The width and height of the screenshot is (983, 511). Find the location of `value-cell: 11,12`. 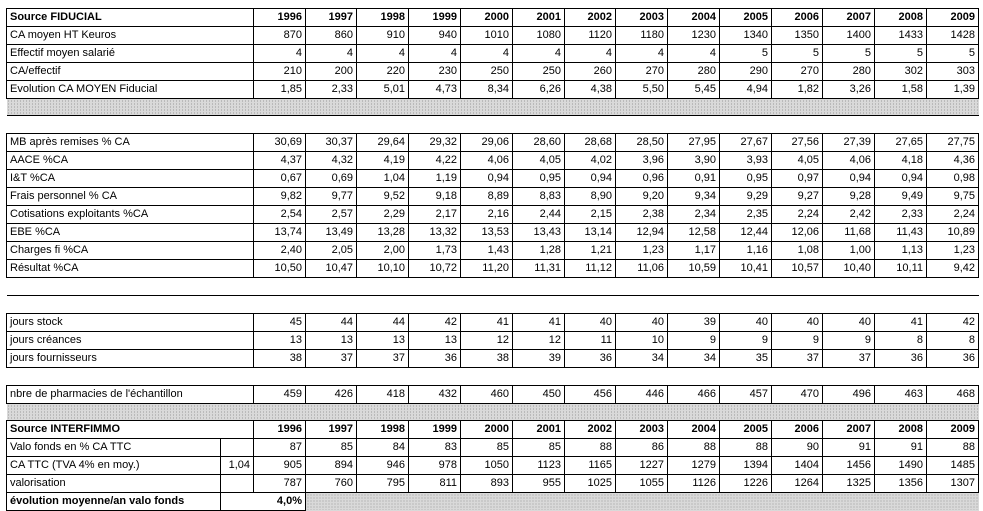

value-cell: 11,12 is located at coordinates (590, 268).